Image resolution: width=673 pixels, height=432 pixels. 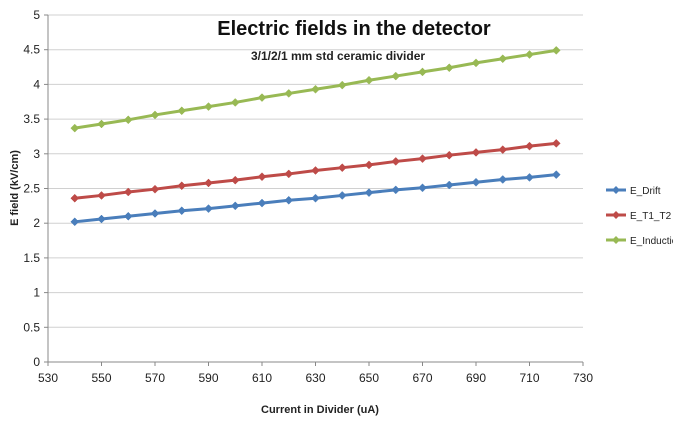 What do you see at coordinates (651, 241) in the screenshot?
I see `legend-label: E_Induction` at bounding box center [651, 241].